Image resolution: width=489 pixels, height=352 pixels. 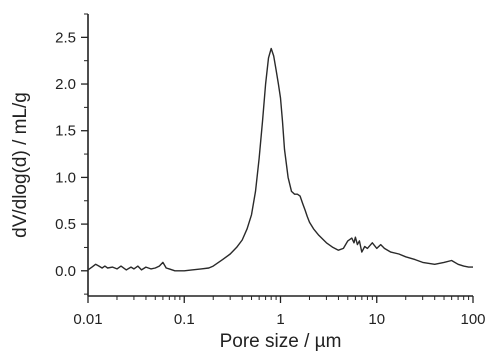 What do you see at coordinates (65, 177) in the screenshot?
I see `y-tick-label: 1.0` at bounding box center [65, 177].